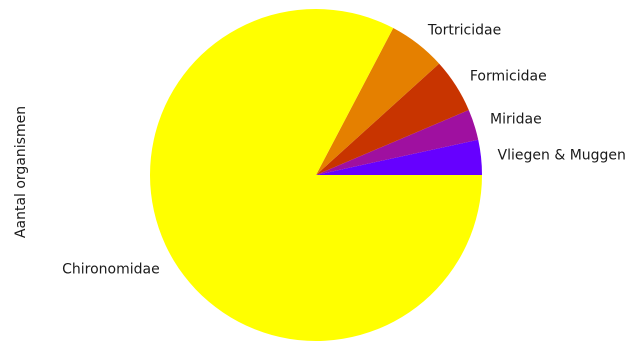  I want to click on y-axis-label: Aantal organismen, so click(21, 172).